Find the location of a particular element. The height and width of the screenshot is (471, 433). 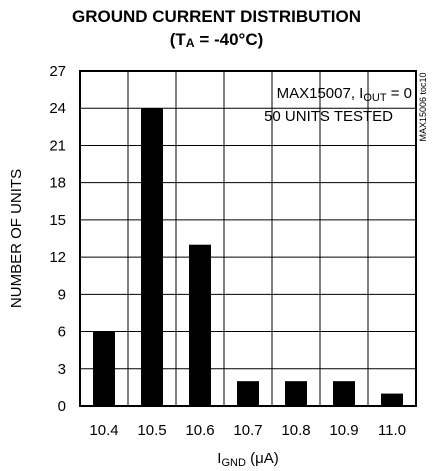

y-tick-labels: 0 3 6 9 12 15 18 21 24 27 is located at coordinates (57, 239).